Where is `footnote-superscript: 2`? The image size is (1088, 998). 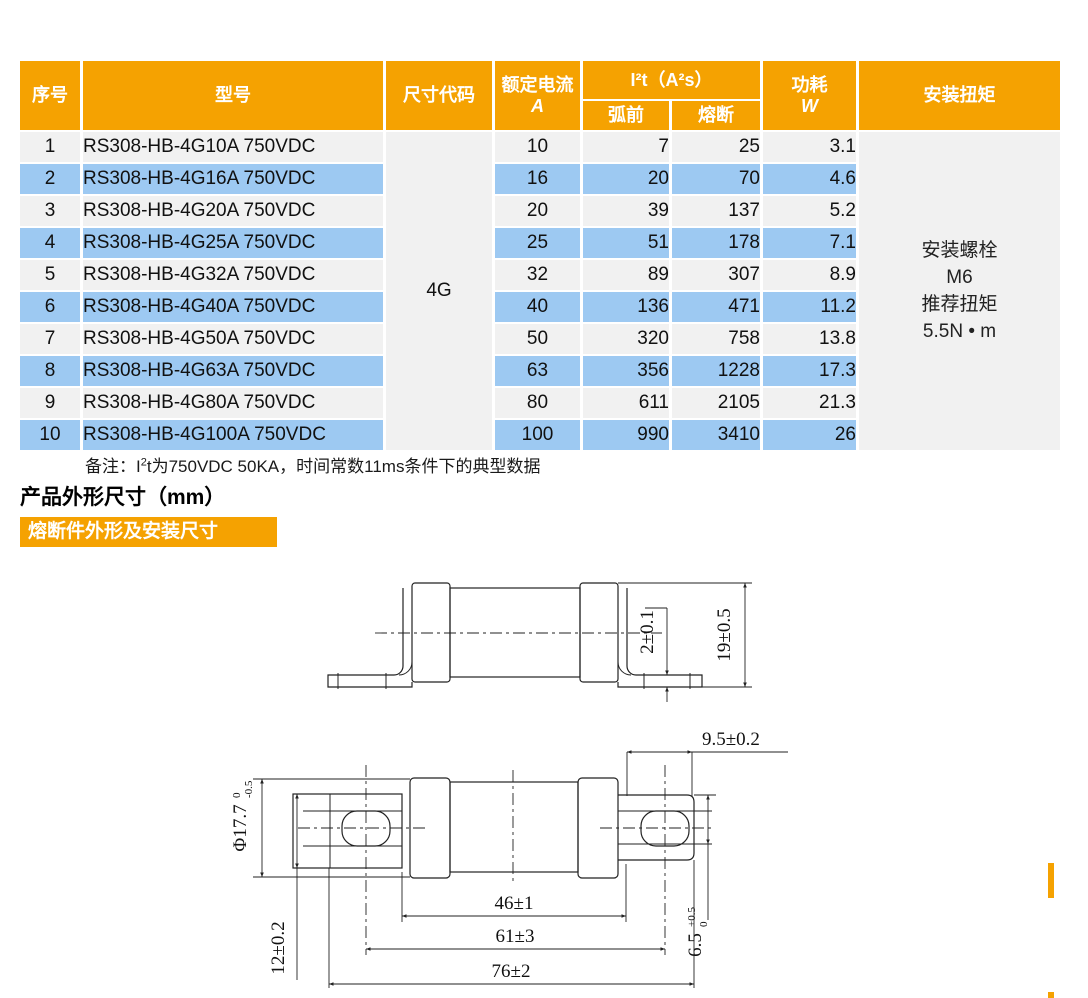
footnote-superscript: 2 is located at coordinates (143, 462).